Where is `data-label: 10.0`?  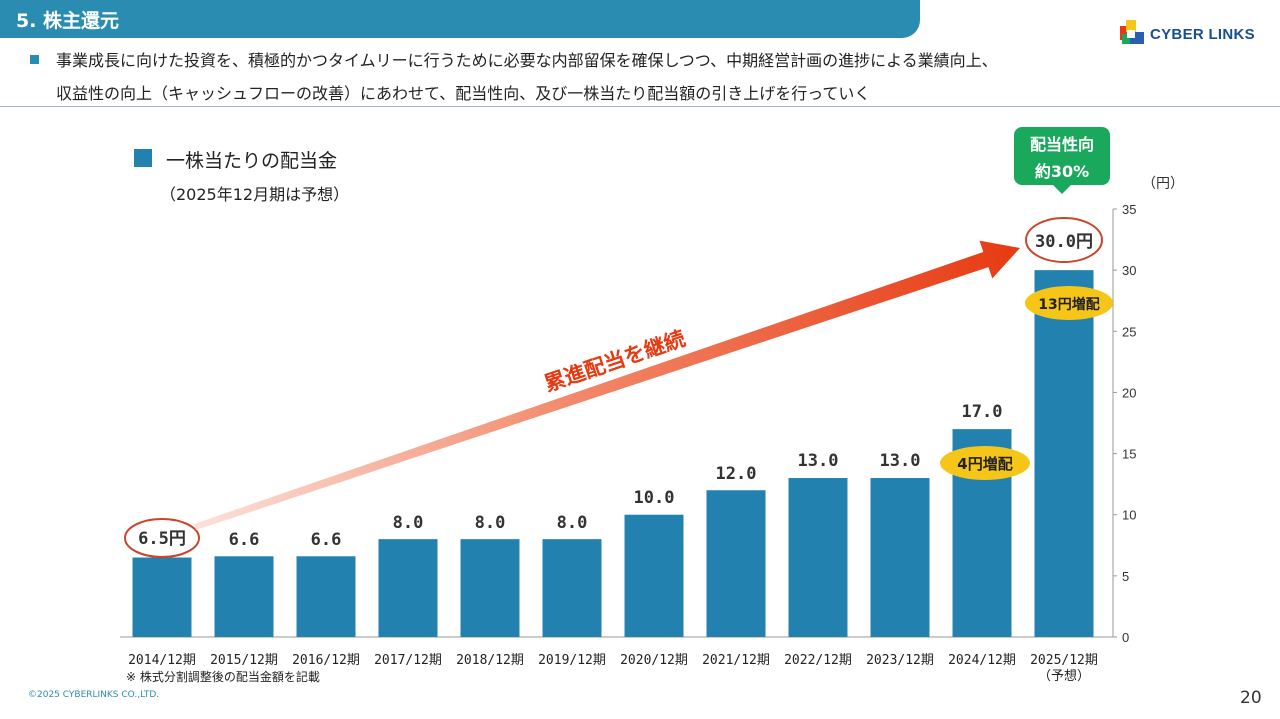 data-label: 10.0 is located at coordinates (654, 498).